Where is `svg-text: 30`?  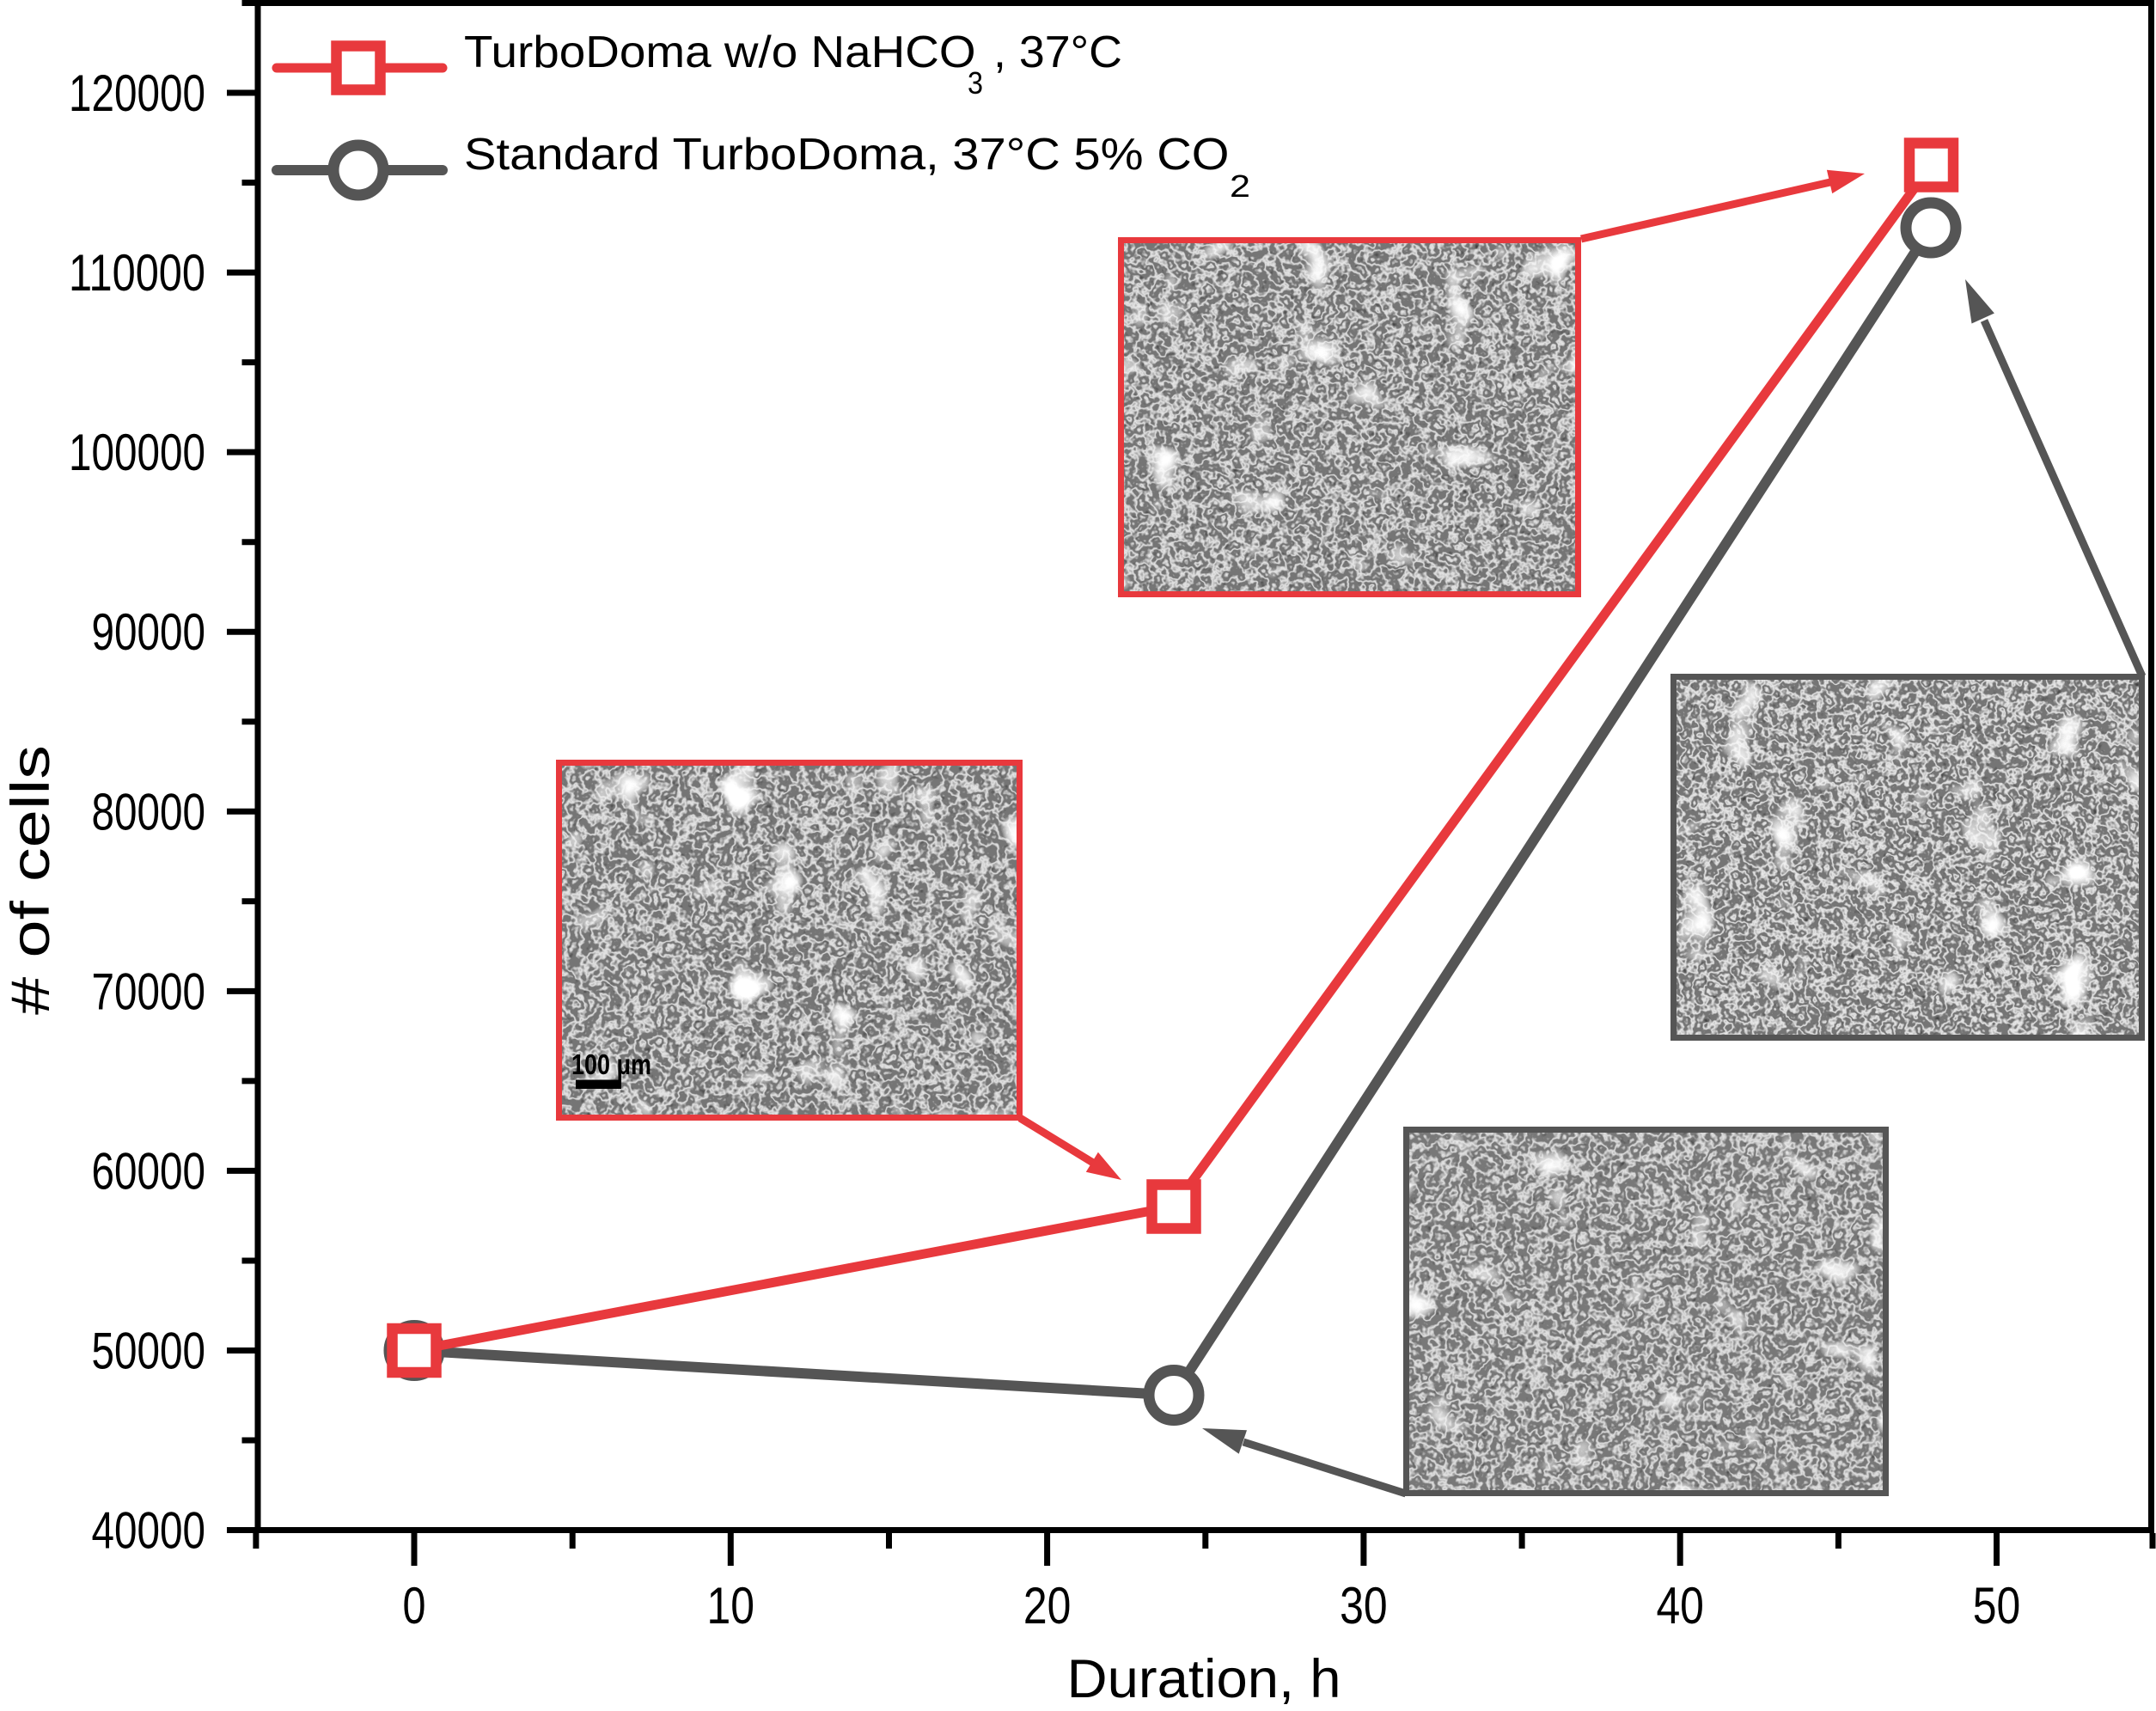
svg-text: 30 is located at coordinates (1364, 1606).